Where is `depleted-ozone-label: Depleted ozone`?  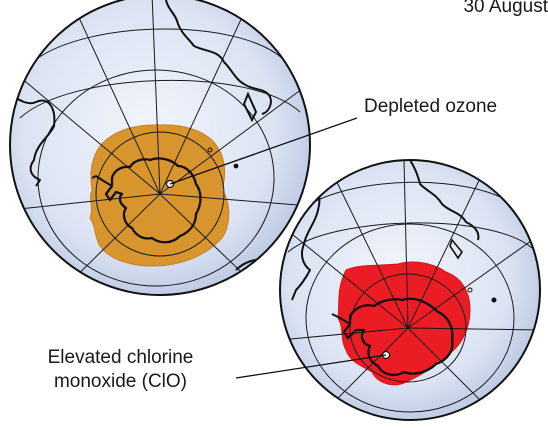 depleted-ozone-label: Depleted ozone is located at coordinates (431, 106).